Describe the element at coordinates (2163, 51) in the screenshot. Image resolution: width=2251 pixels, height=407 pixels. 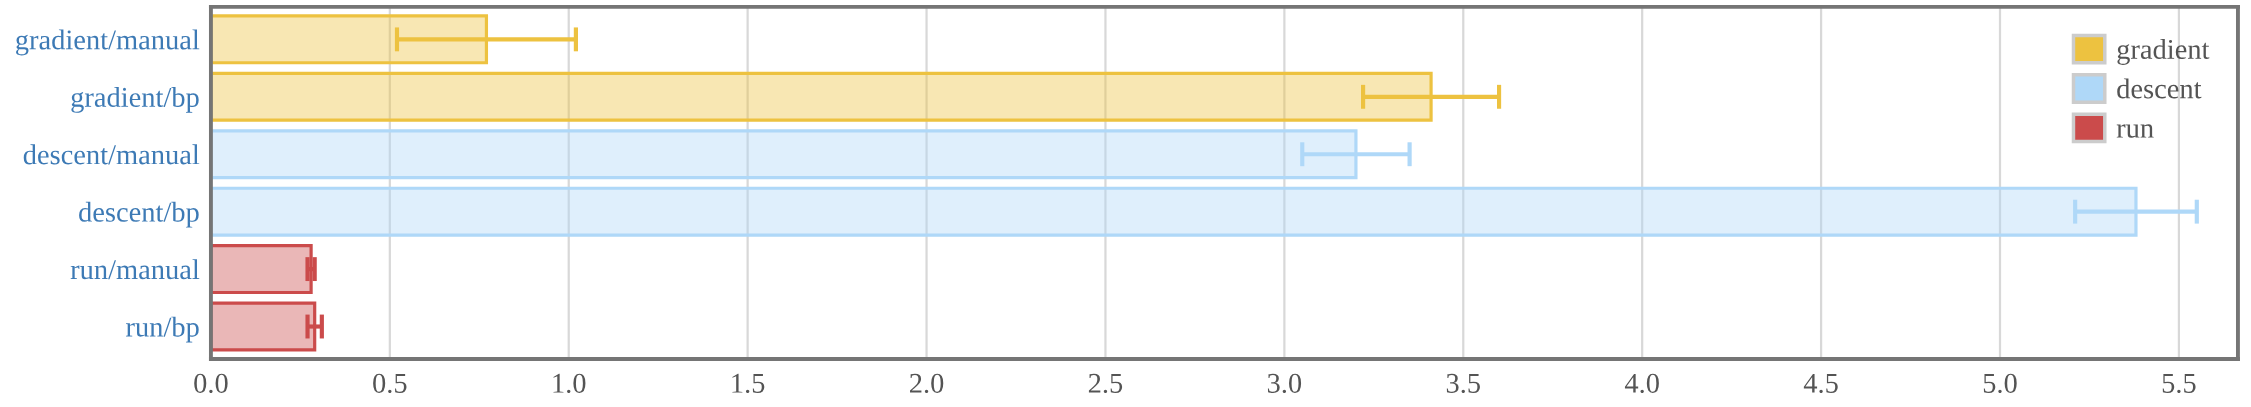
I see `legend-label: gradient` at that location.